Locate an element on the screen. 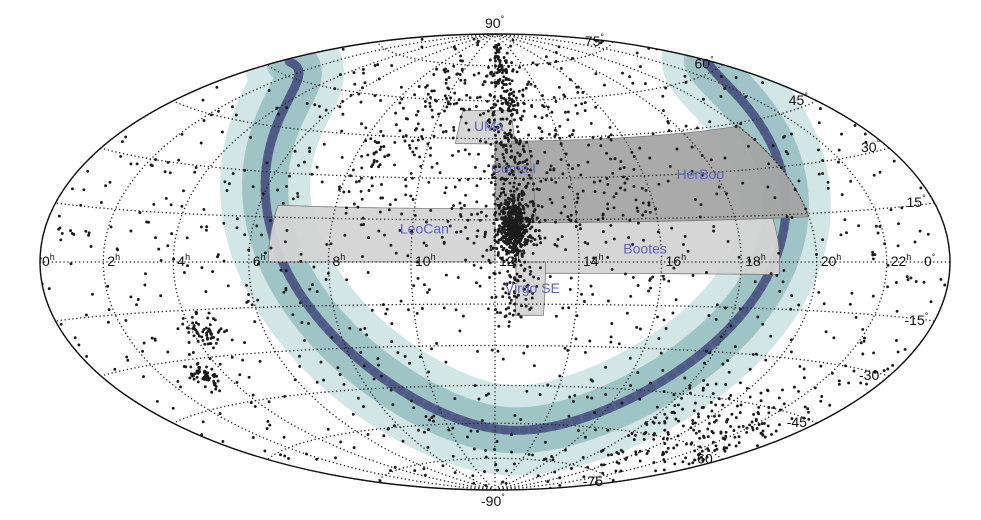  field-label-bootes: Bootes is located at coordinates (645, 248).